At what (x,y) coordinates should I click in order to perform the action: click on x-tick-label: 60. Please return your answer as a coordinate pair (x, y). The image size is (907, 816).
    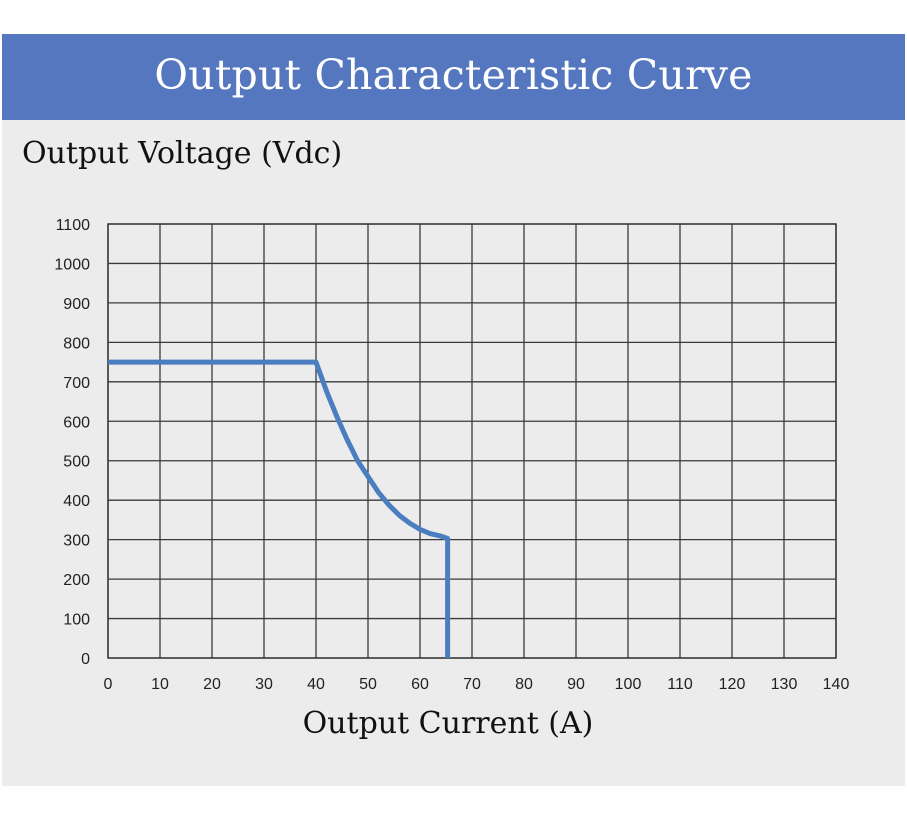
    Looking at the image, I should click on (420, 684).